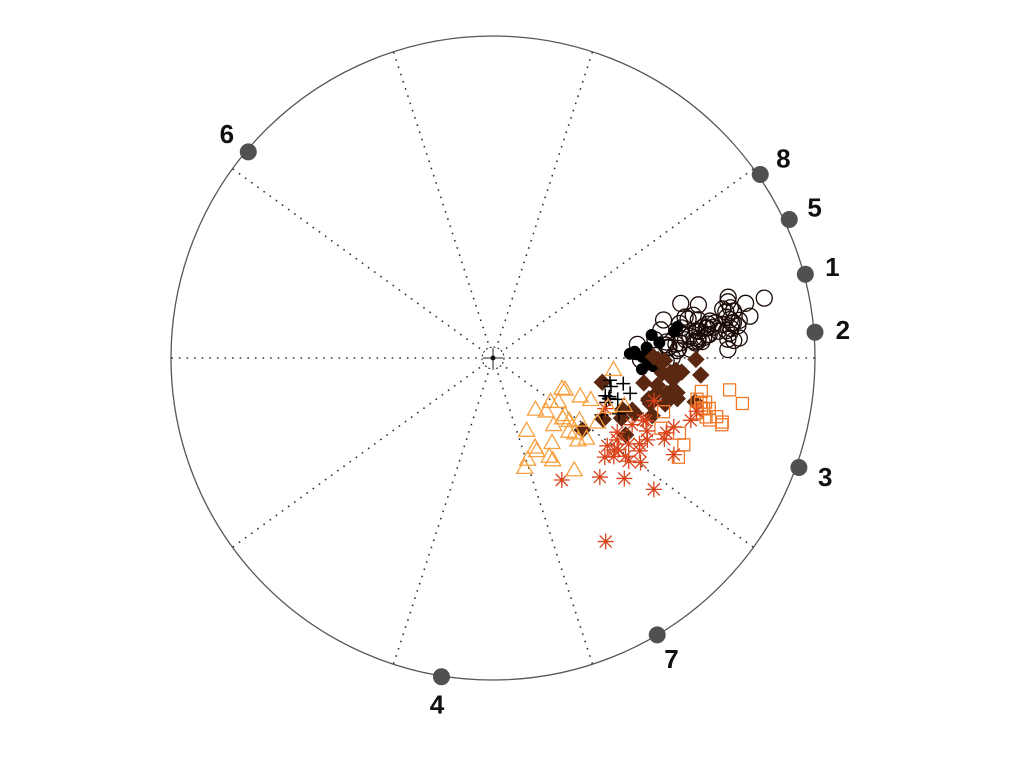 Image resolution: width=1024 pixels, height=768 pixels. I want to click on node-label-2: 2, so click(843, 330).